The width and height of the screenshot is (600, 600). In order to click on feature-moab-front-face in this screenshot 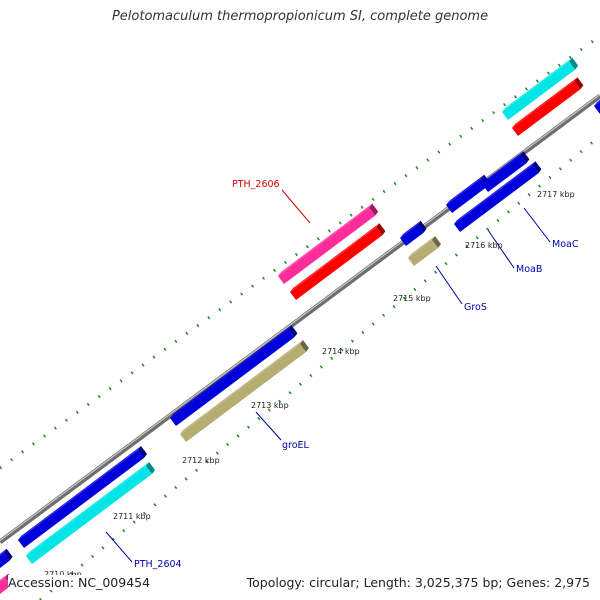, I will do `click(496, 198)`.